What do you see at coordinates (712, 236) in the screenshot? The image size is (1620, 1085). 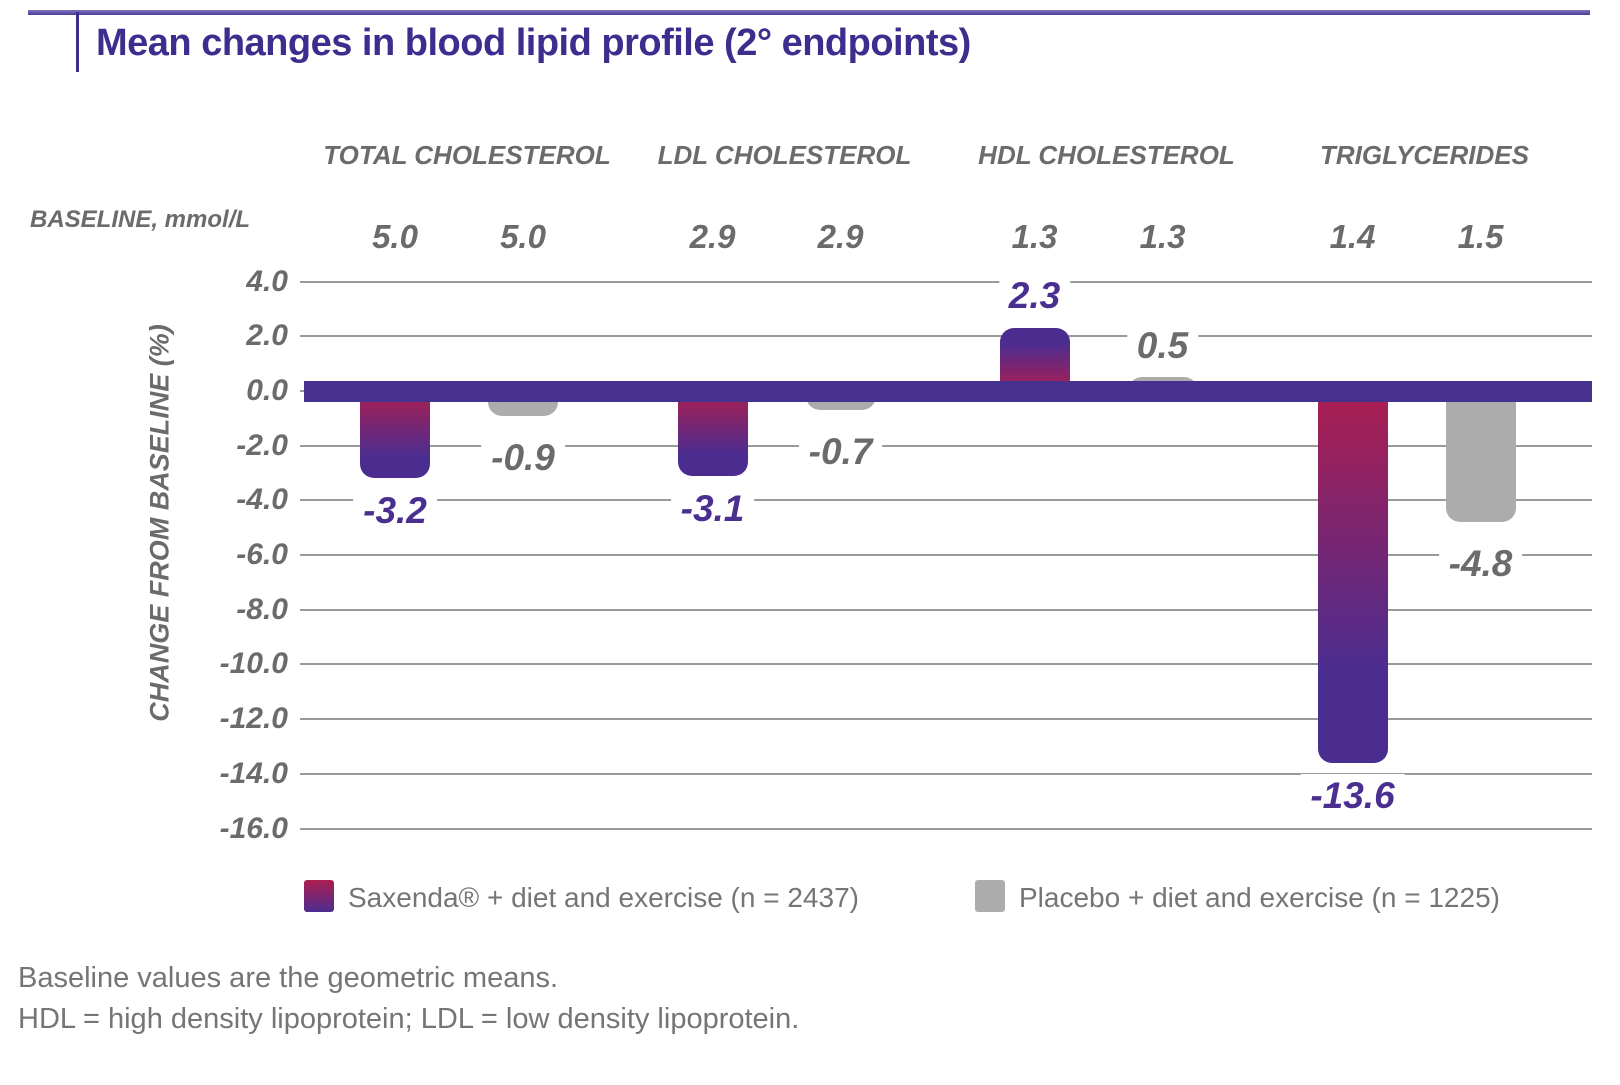 I see `baseline-value-saxenda-ldl-cholesterol: 2.9` at bounding box center [712, 236].